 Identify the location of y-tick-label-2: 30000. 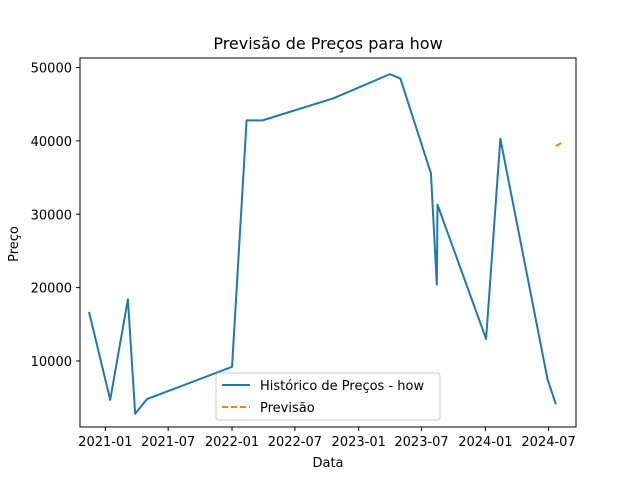
(51, 215).